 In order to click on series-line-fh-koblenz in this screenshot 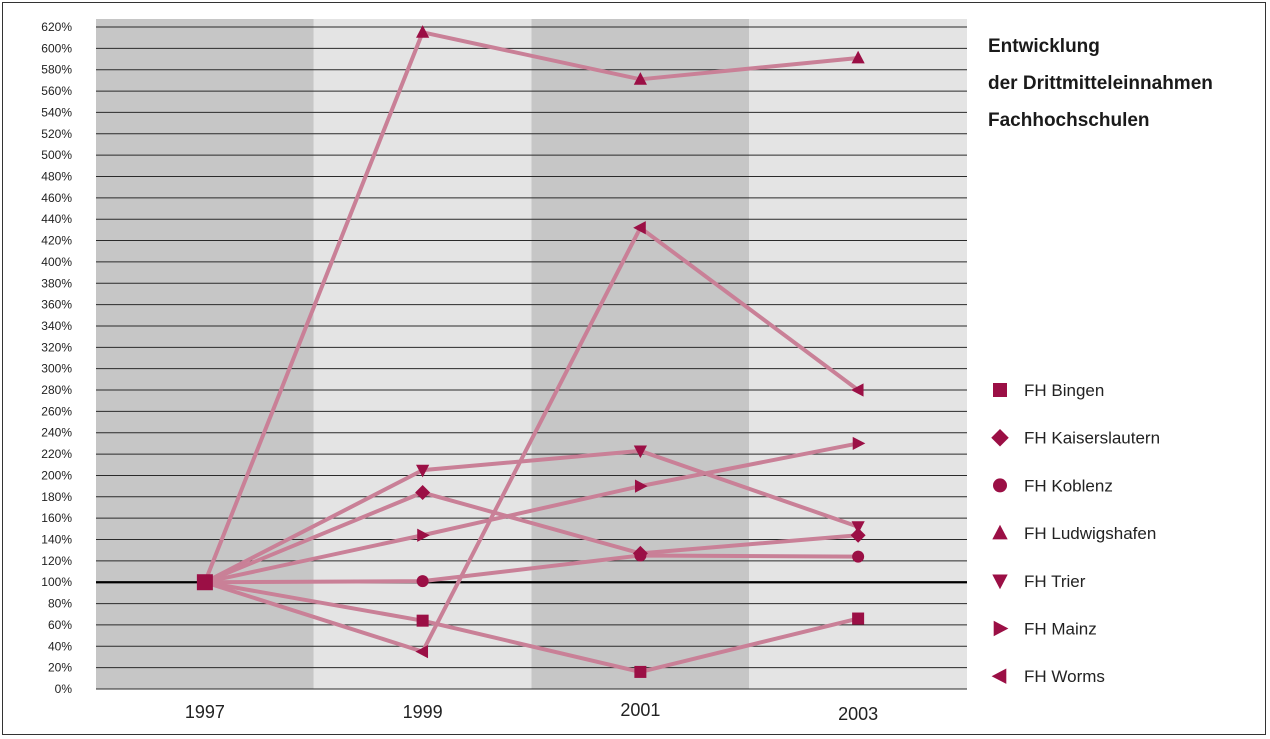, I will do `click(531, 569)`.